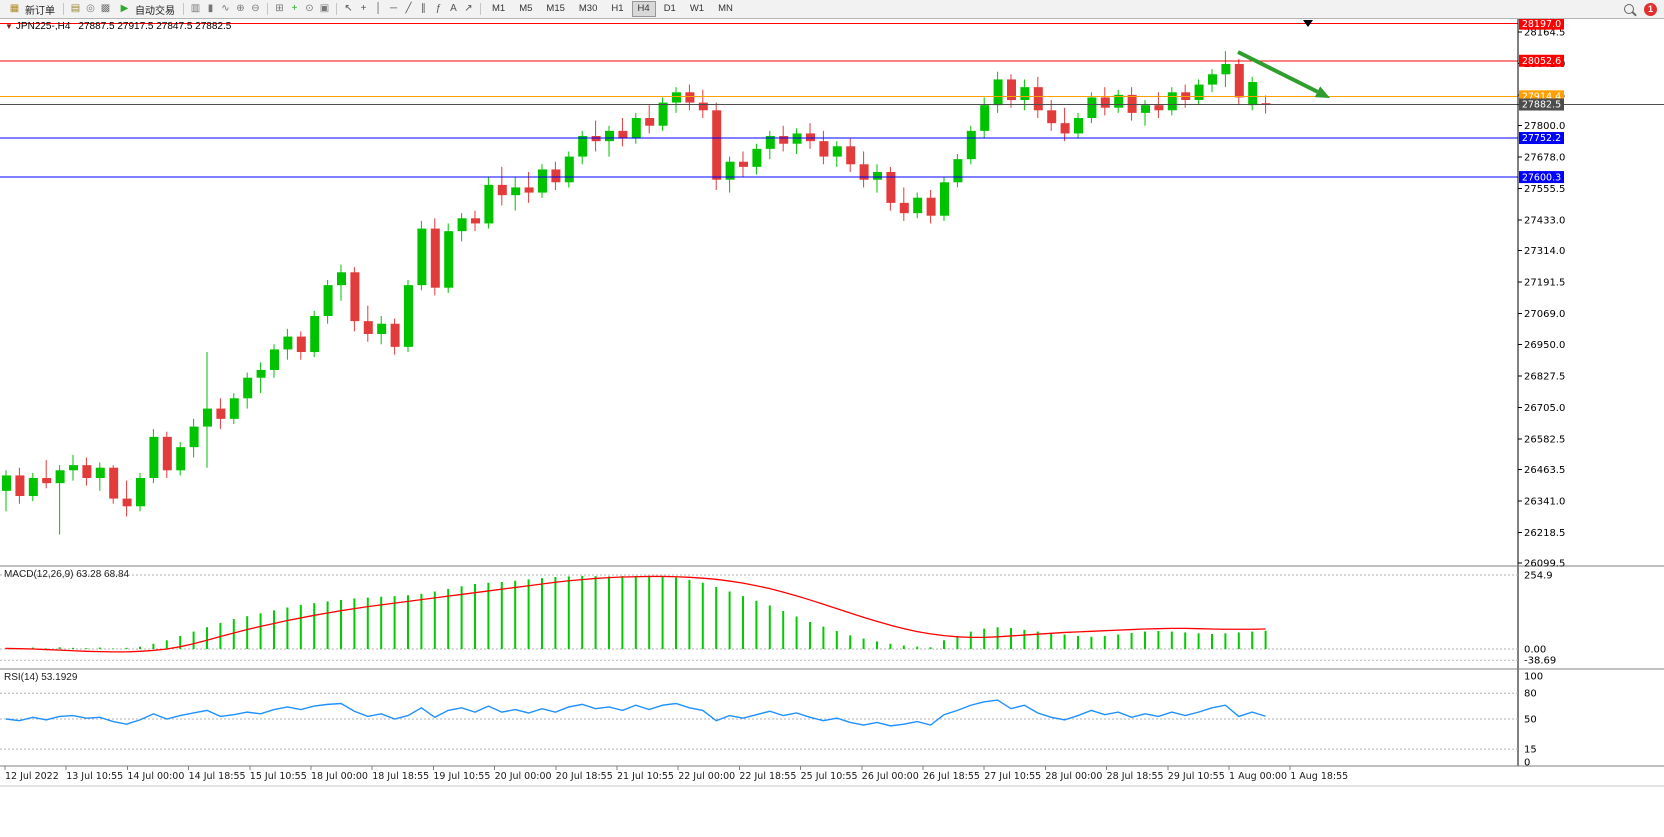 This screenshot has height=837, width=1664. I want to click on toolbar-group-chart-types: ▥ ▮ ∿, so click(210, 9).